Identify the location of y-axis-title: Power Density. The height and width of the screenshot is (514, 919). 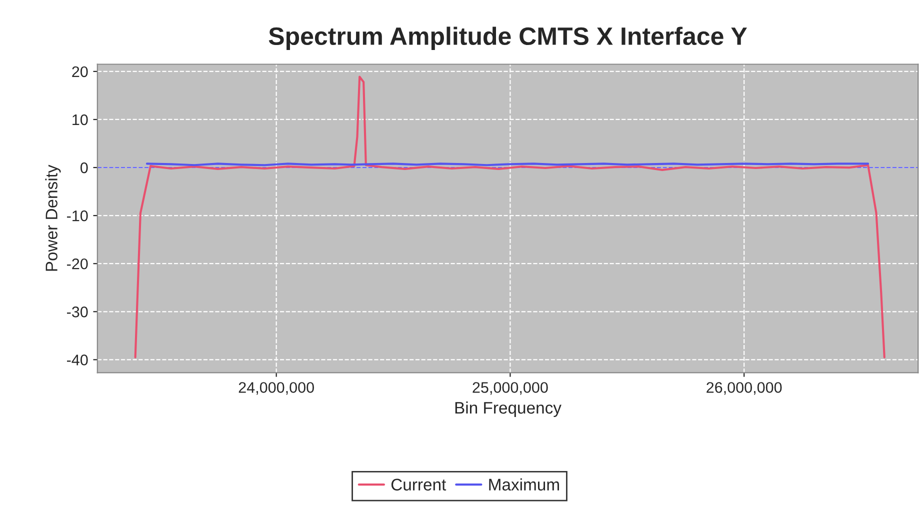
(53, 217).